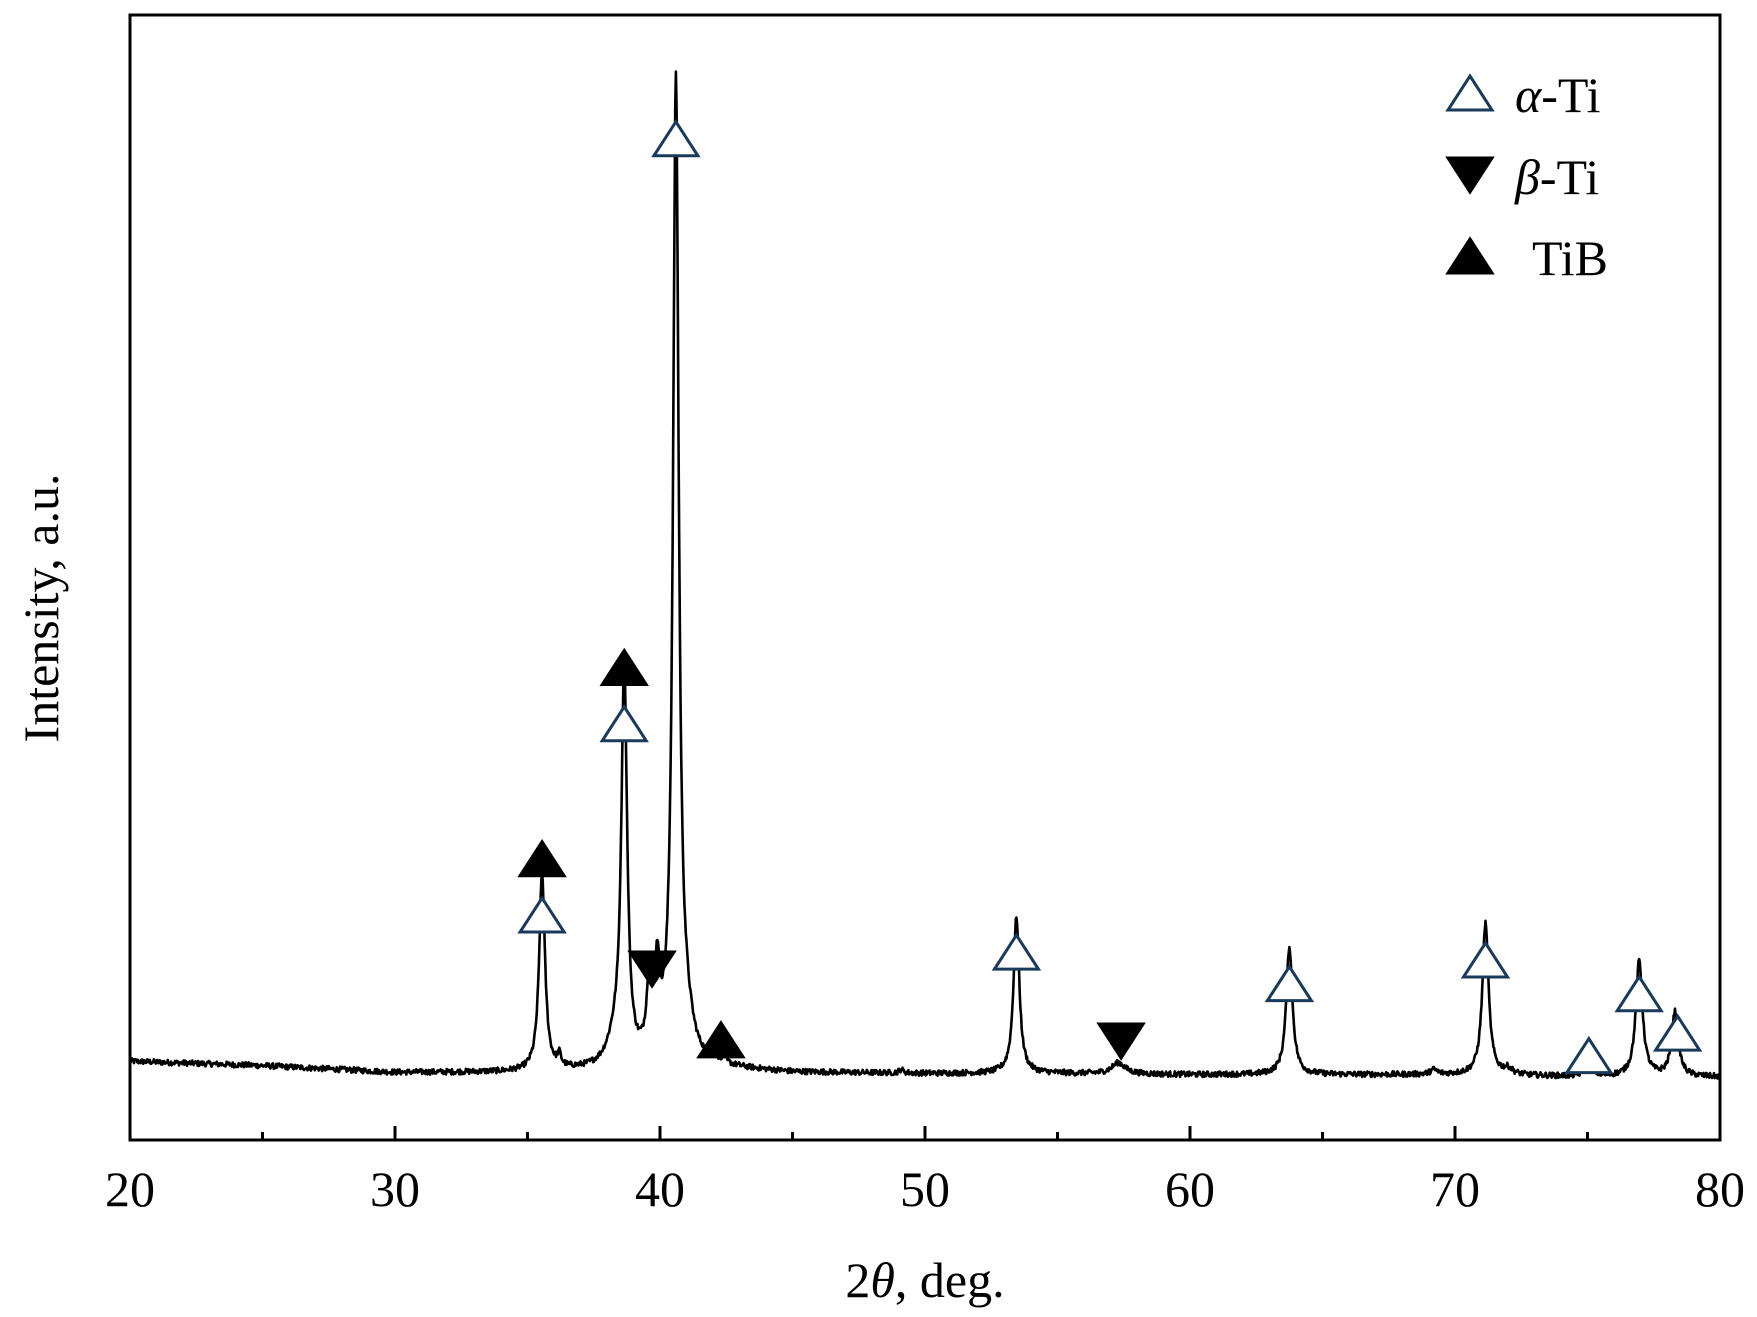 This screenshot has width=1757, height=1317. I want to click on x-tick-label: 20, so click(130, 1189).